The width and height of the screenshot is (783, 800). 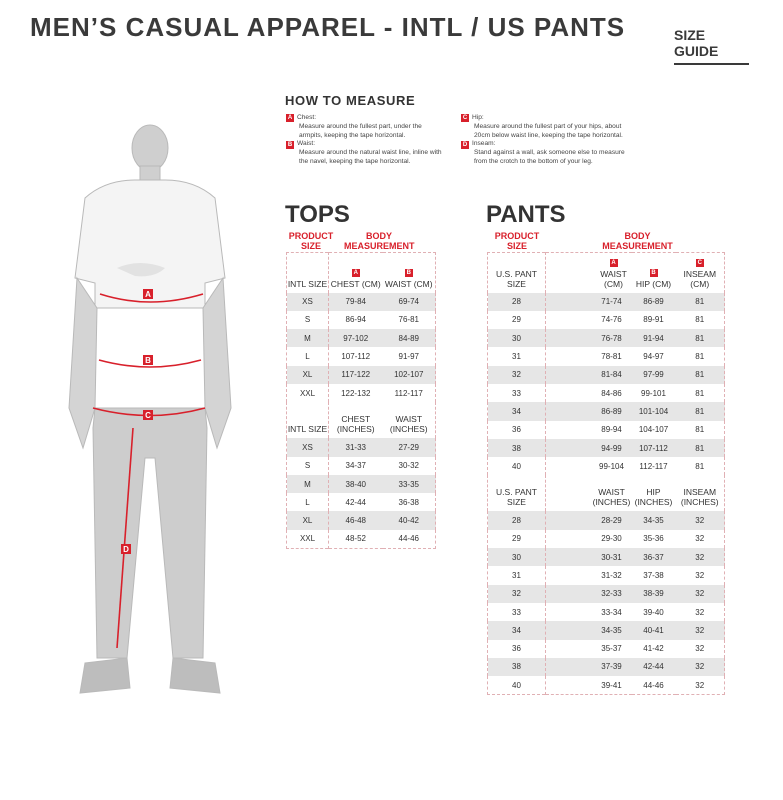 What do you see at coordinates (611, 320) in the screenshot?
I see `cell-value: 74-76` at bounding box center [611, 320].